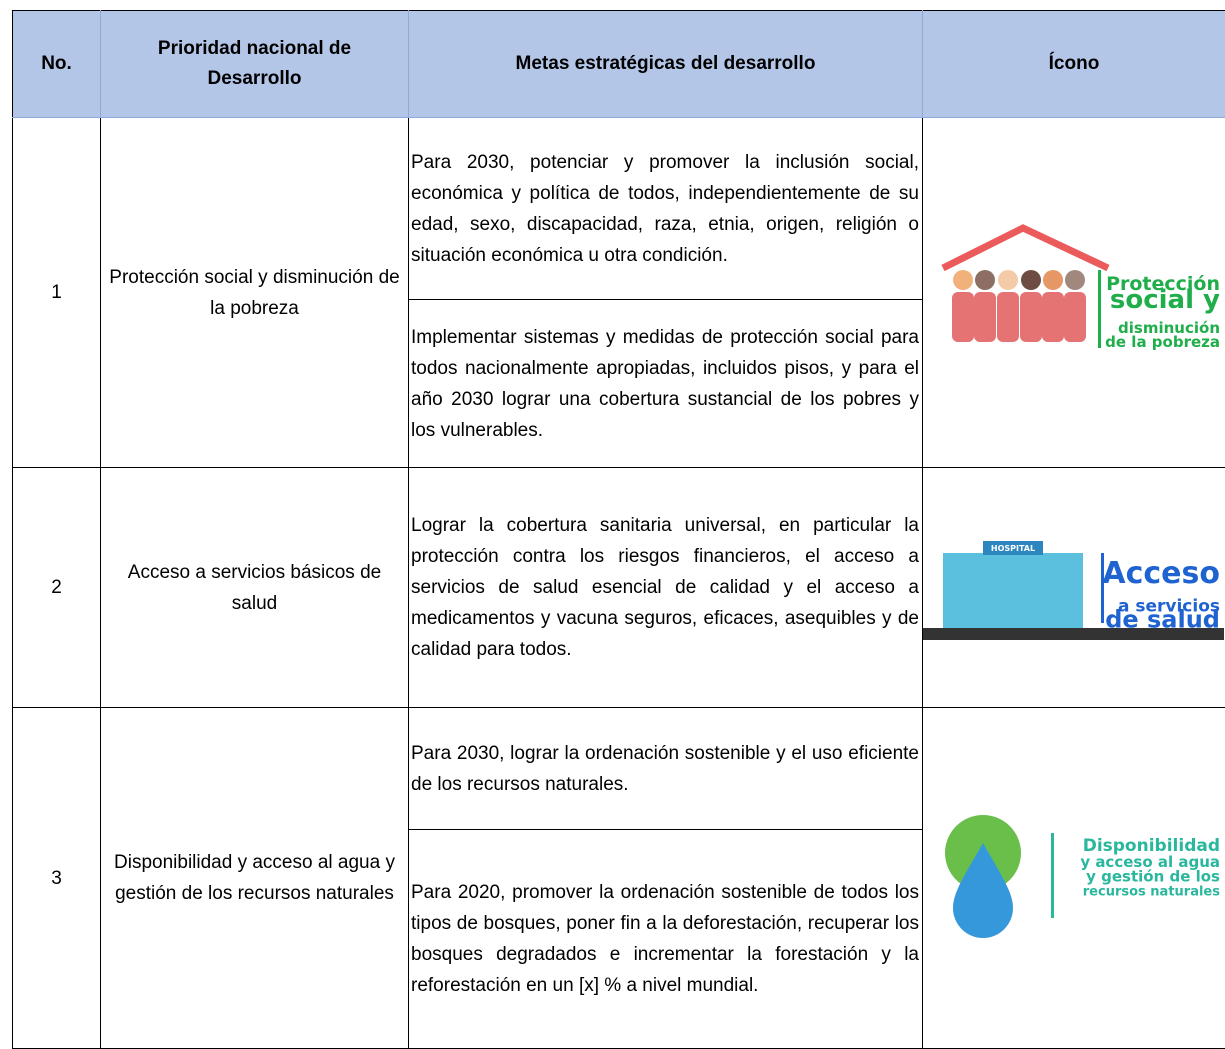 The height and width of the screenshot is (1049, 1225). I want to click on icon-text: de la pobreza, so click(1162, 342).